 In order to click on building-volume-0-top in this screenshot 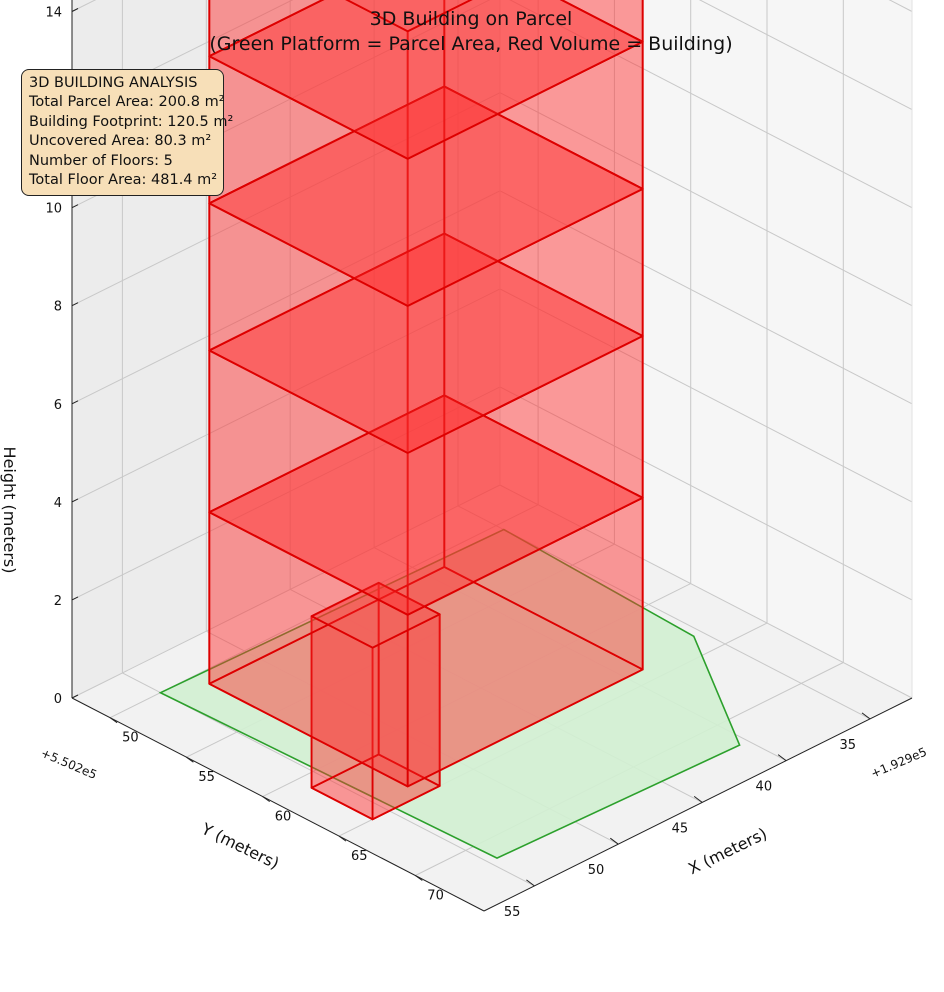, I will do `click(426, 505)`.